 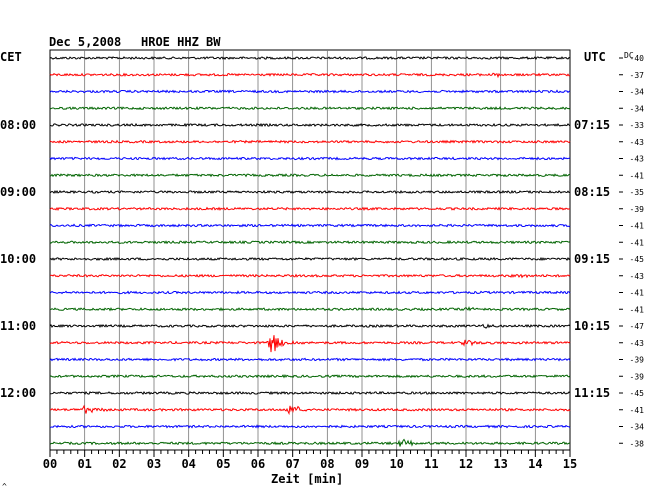 I want to click on chart-date: Dec 5,2008, so click(x=85, y=42).